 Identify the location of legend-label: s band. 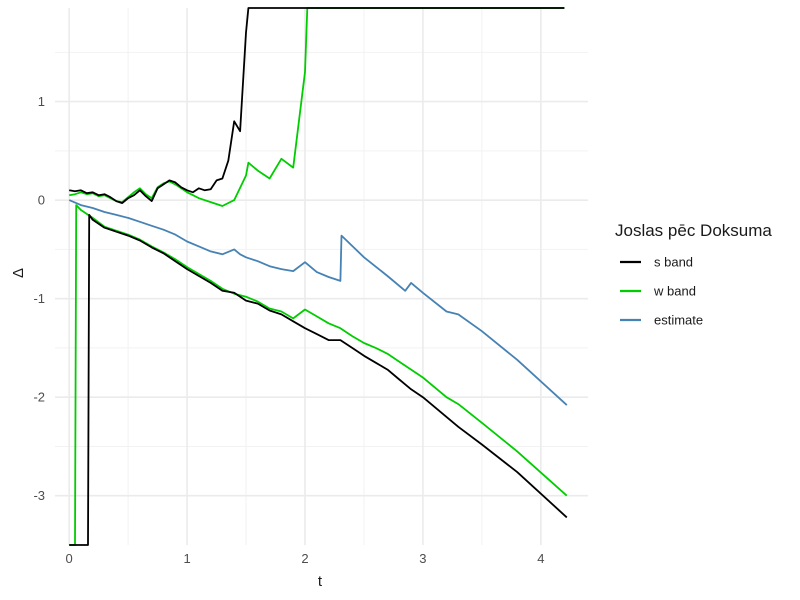
(673, 262).